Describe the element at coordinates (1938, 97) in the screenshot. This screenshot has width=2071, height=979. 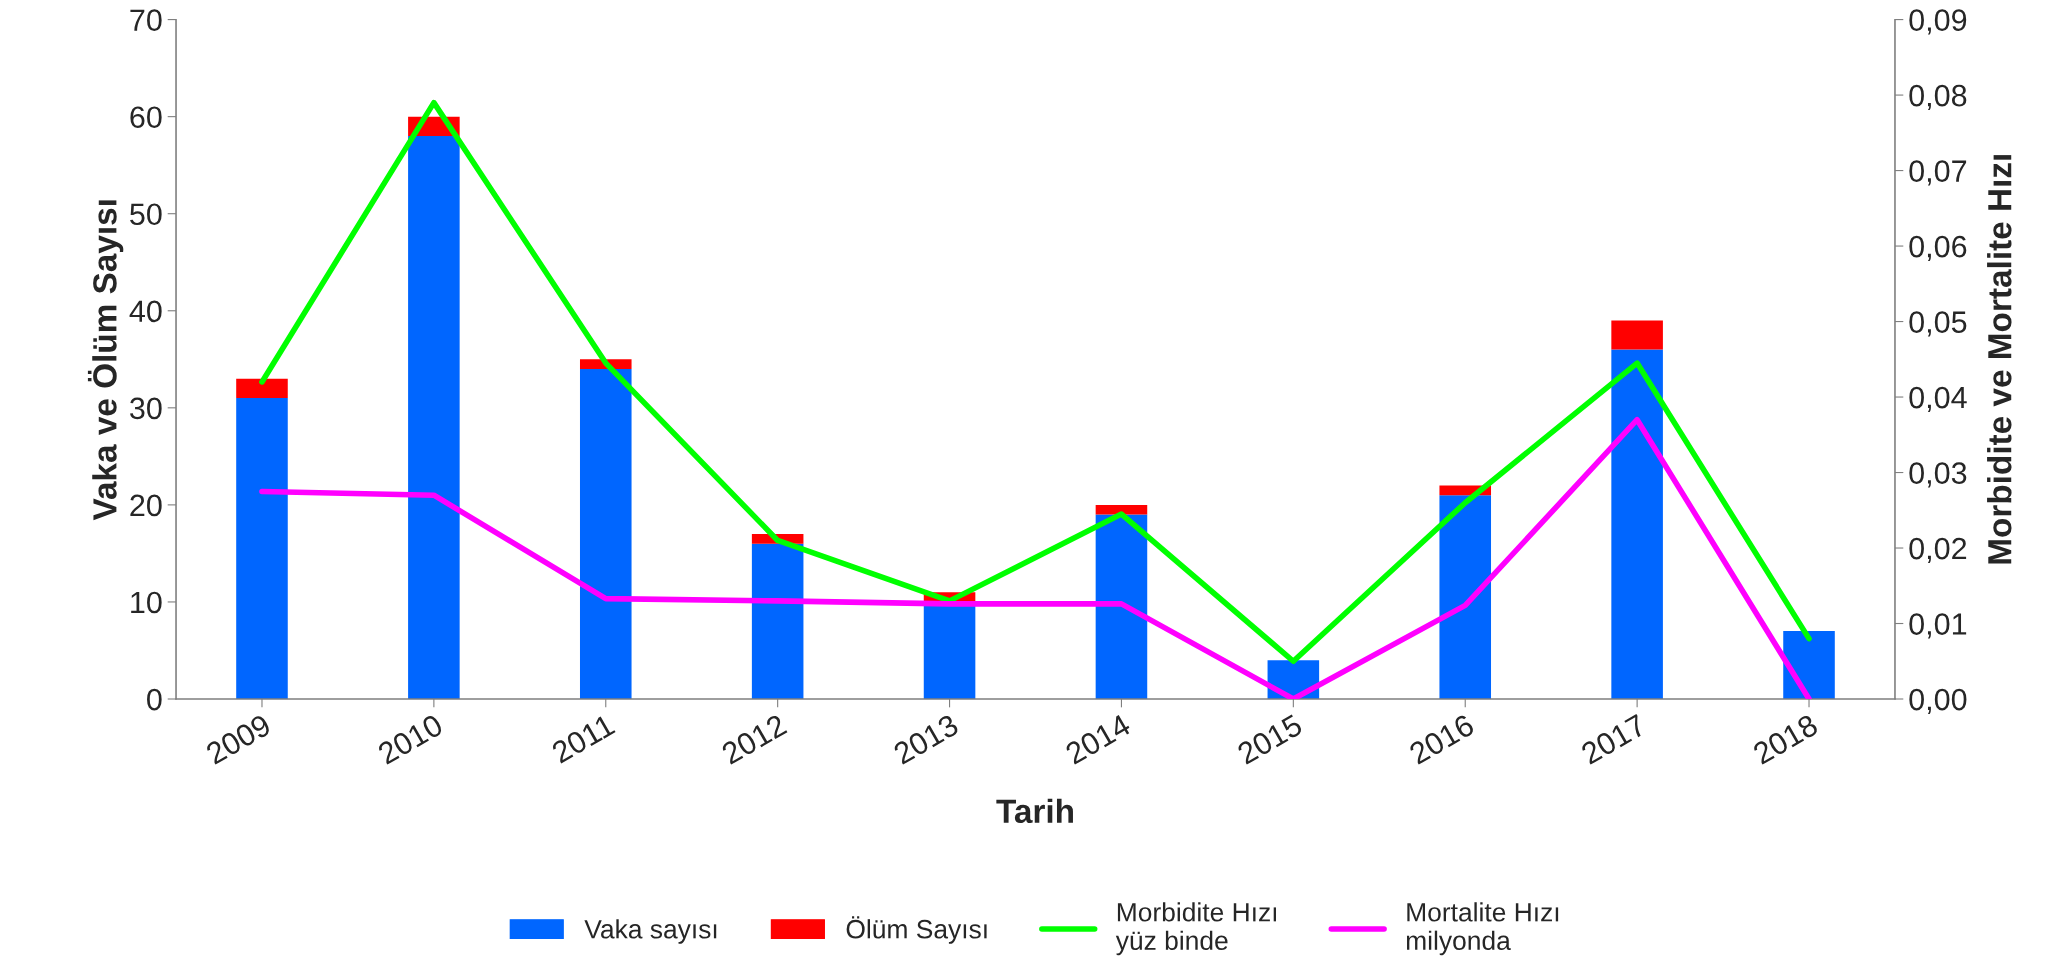
I see `y2-tick-label: 0,08` at that location.